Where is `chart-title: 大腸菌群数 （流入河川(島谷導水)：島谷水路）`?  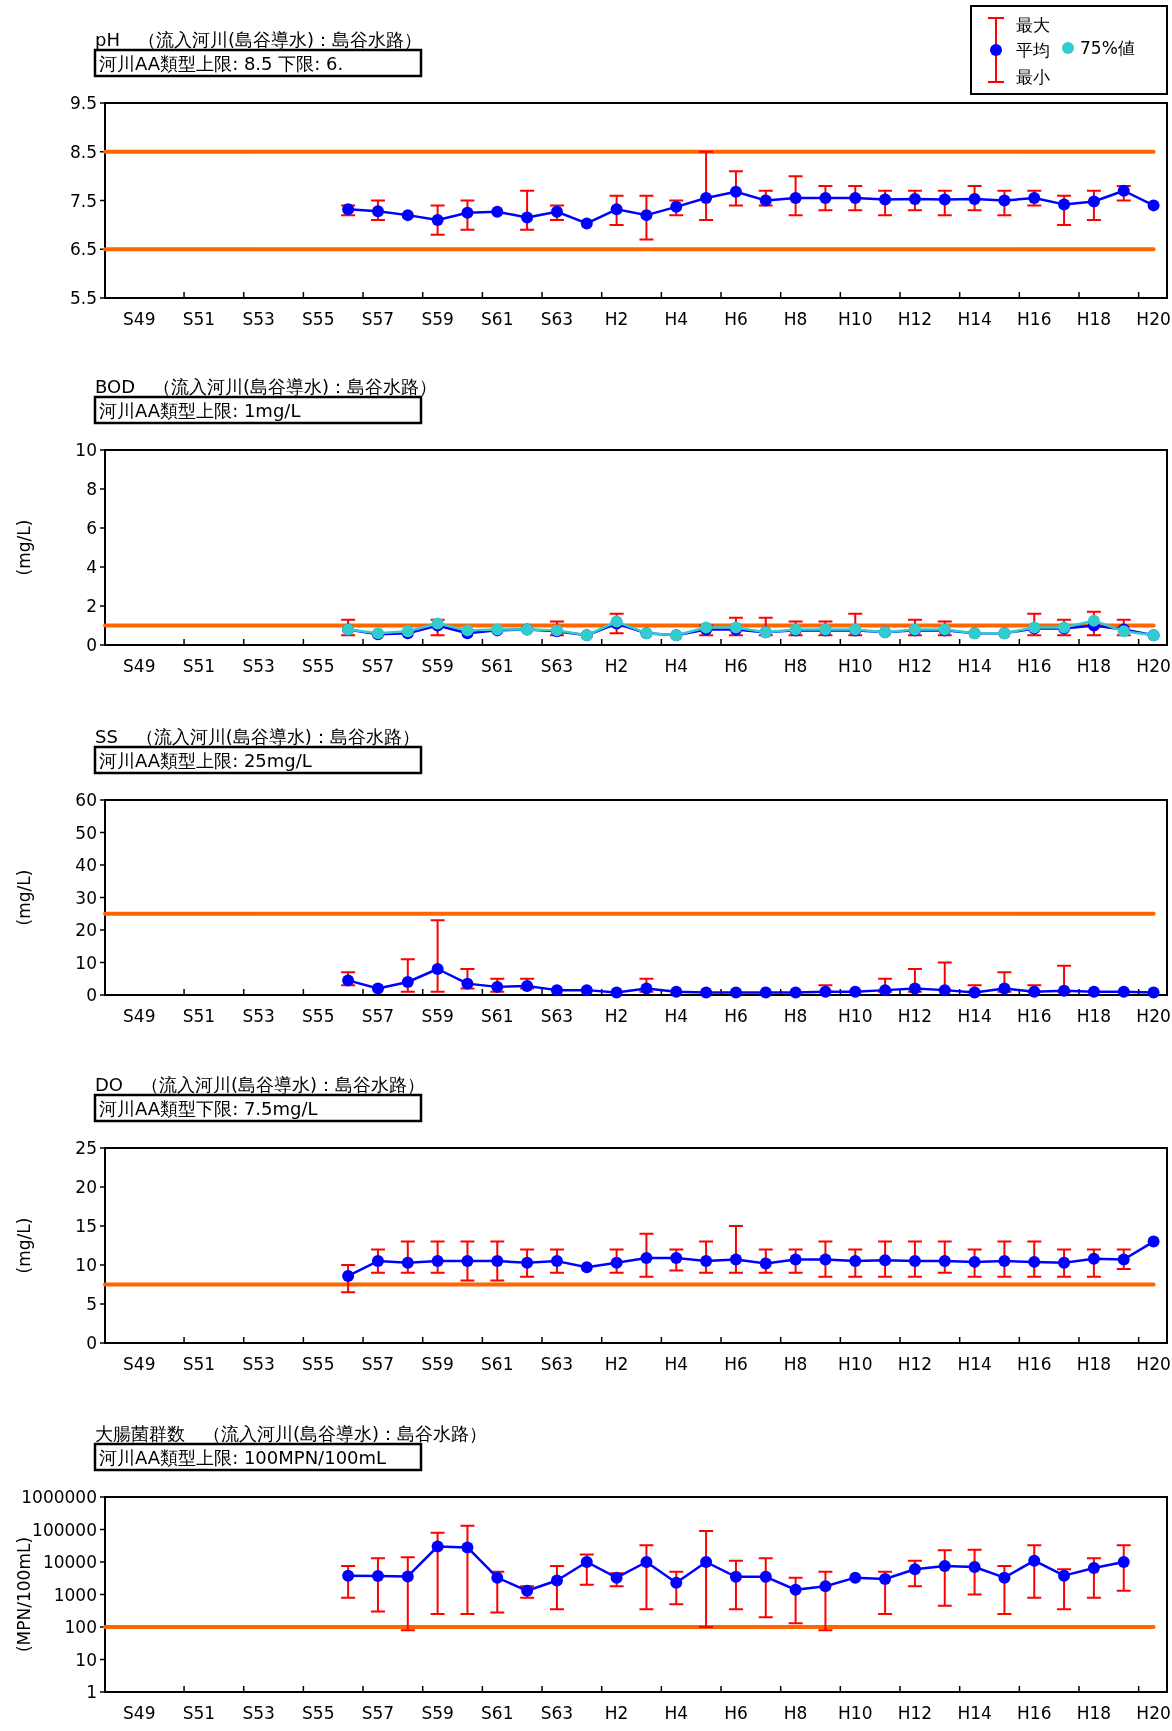 chart-title: 大腸菌群数 （流入河川(島谷導水)：島谷水路） is located at coordinates (291, 1433).